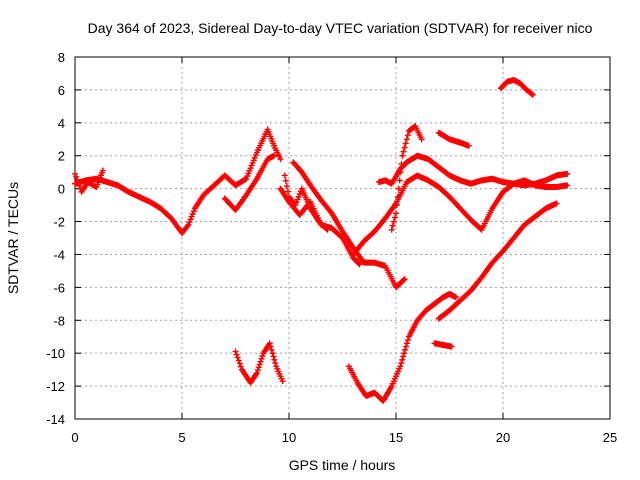  I want to click on y-tick-label: -4, so click(59, 254).